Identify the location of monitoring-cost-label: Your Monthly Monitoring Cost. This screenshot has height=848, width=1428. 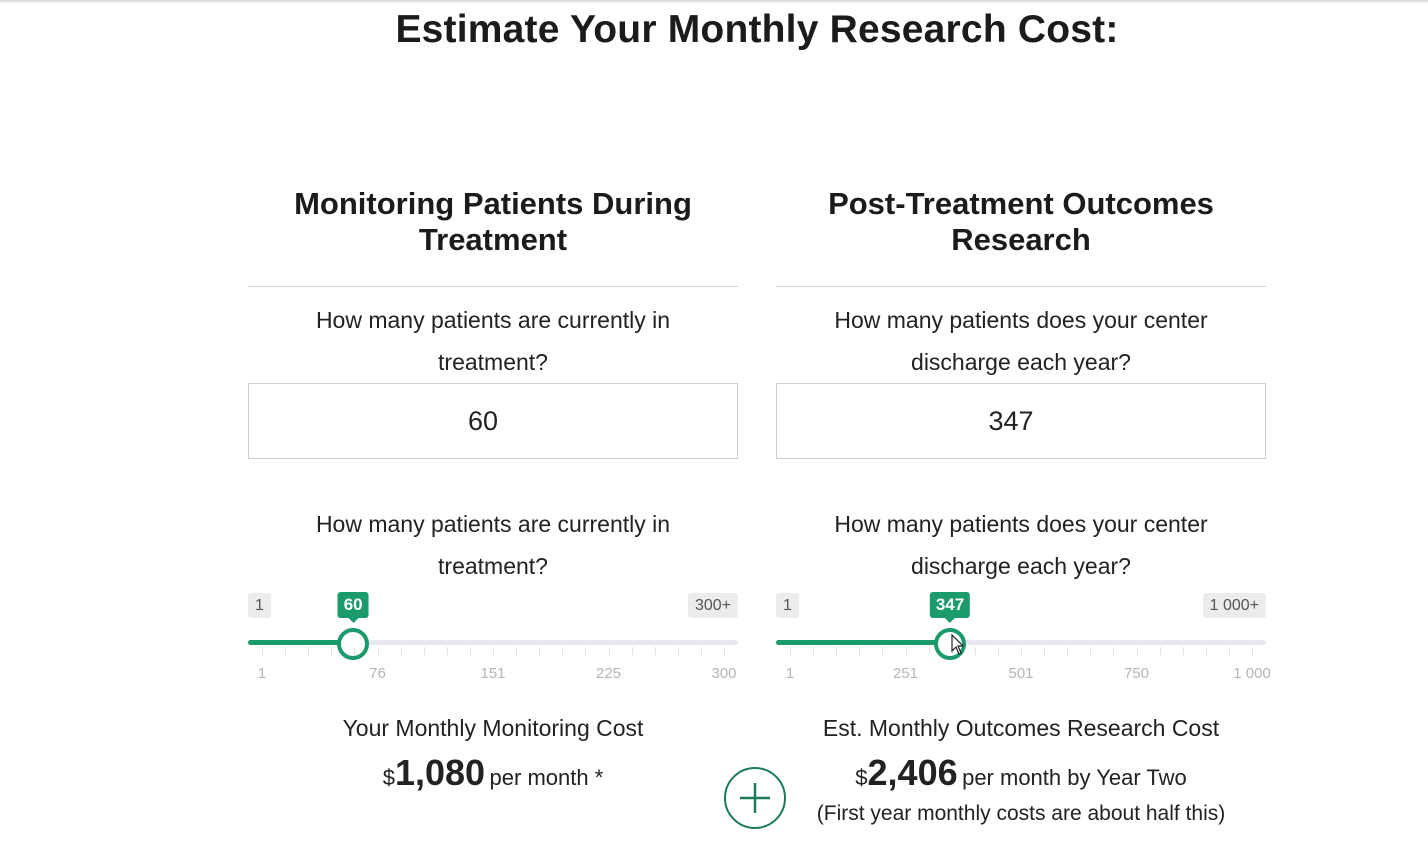
(493, 728).